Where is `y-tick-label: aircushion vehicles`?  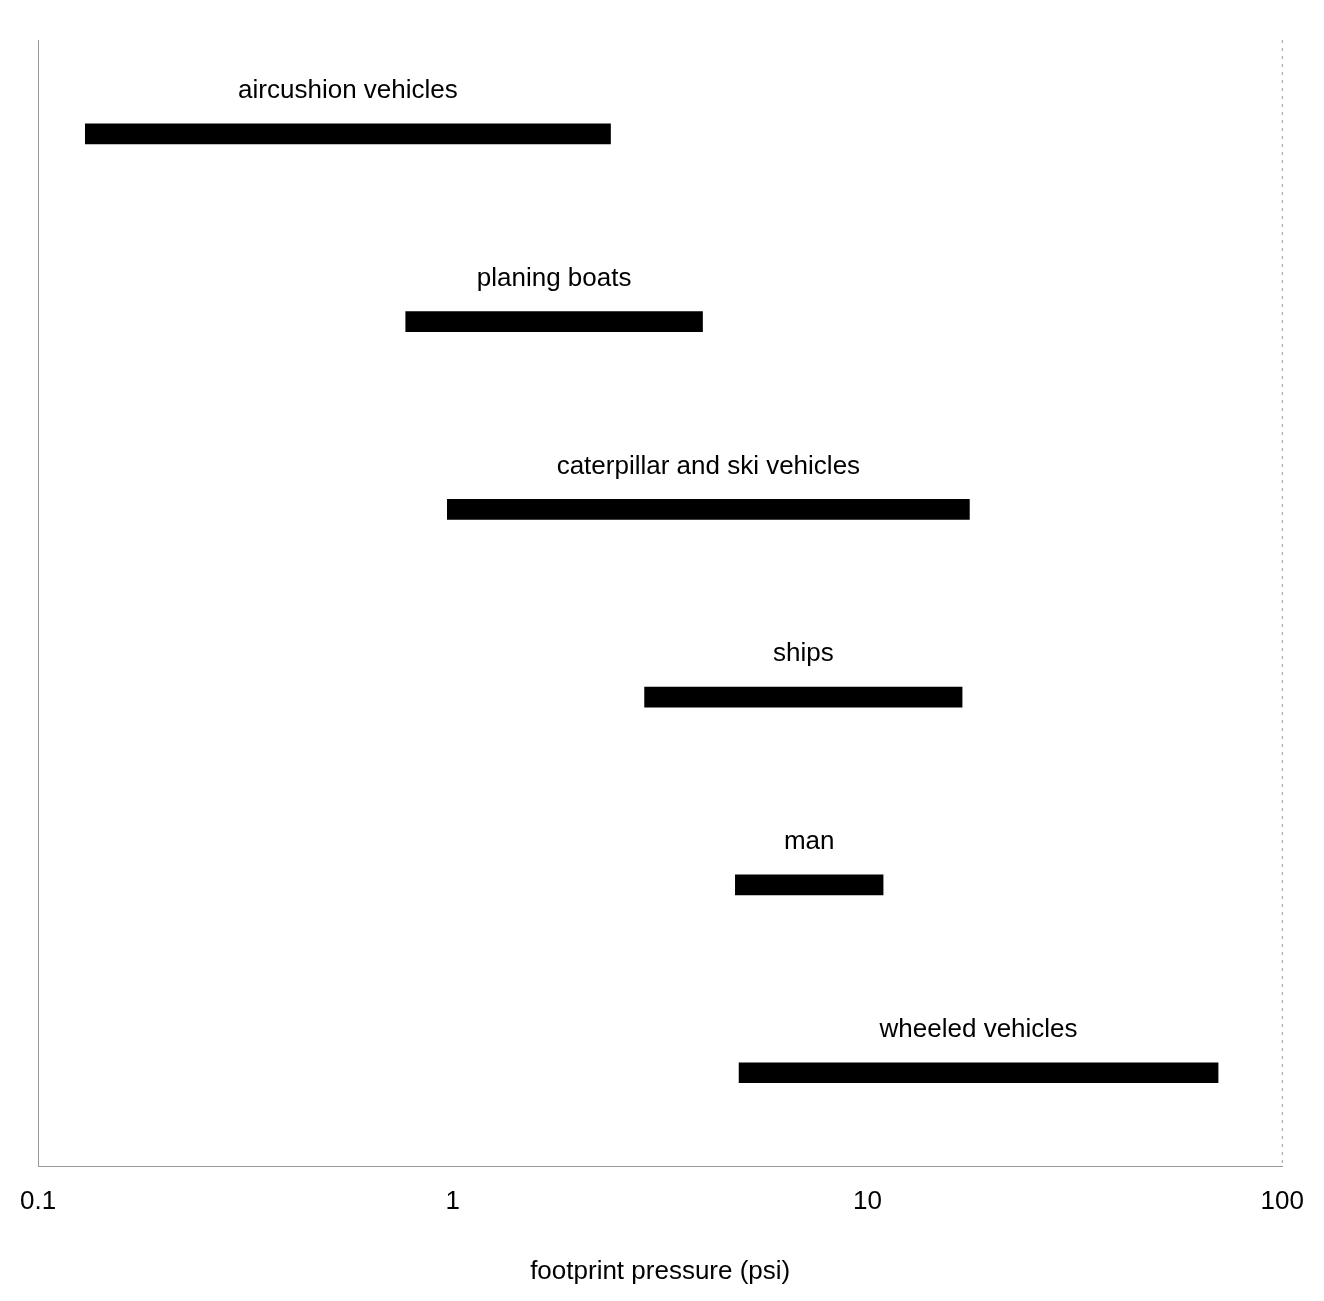
y-tick-label: aircushion vehicles is located at coordinates (348, 89).